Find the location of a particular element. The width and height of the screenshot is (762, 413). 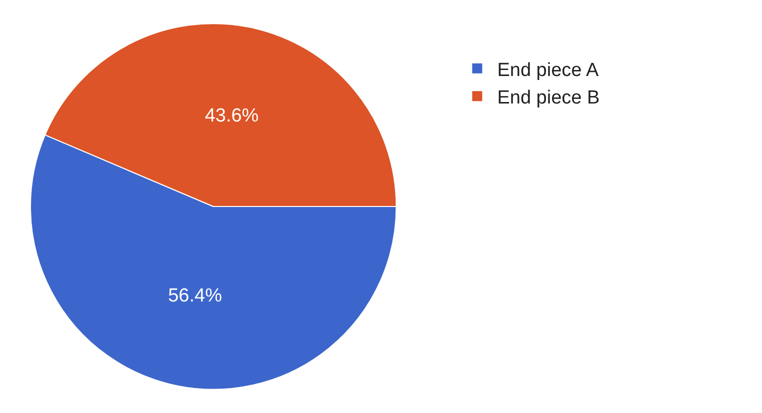

data-label: 56.4% is located at coordinates (195, 296).